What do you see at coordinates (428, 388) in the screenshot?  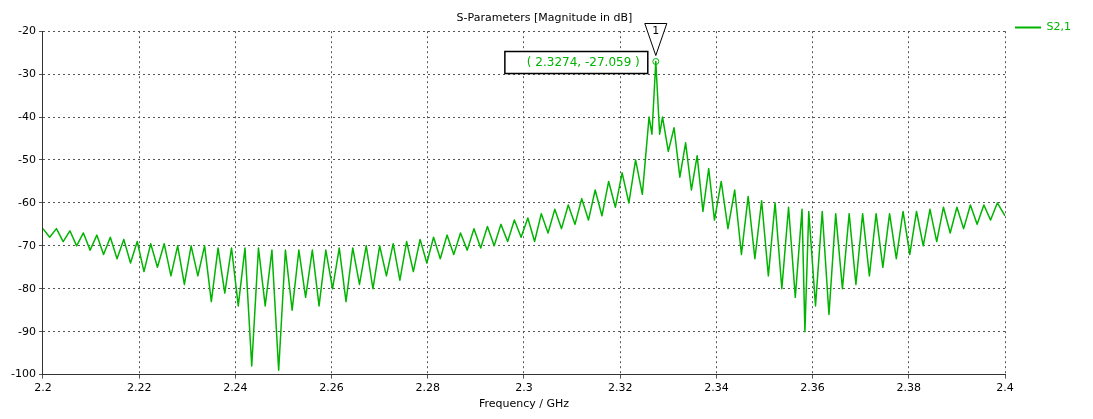 I see `x-tick-label: 2.28` at bounding box center [428, 388].